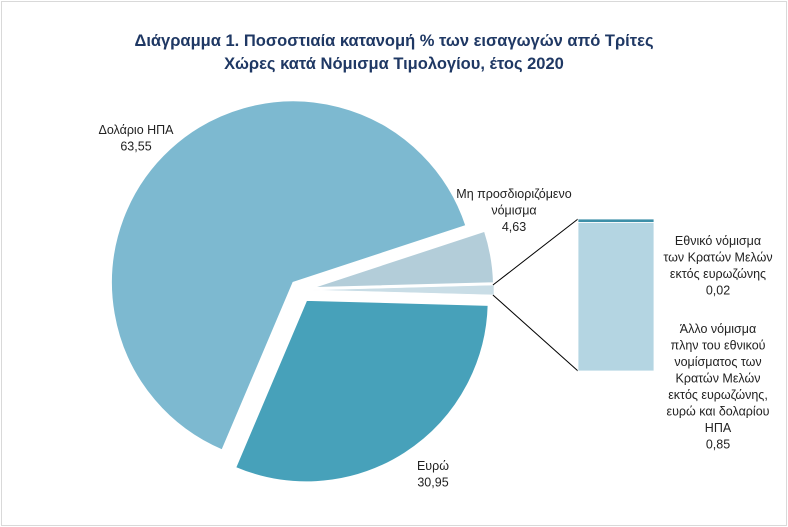 This screenshot has height=527, width=788. I want to click on label-usd: Δολάριο ΗΠΑ 63,55, so click(136, 138).